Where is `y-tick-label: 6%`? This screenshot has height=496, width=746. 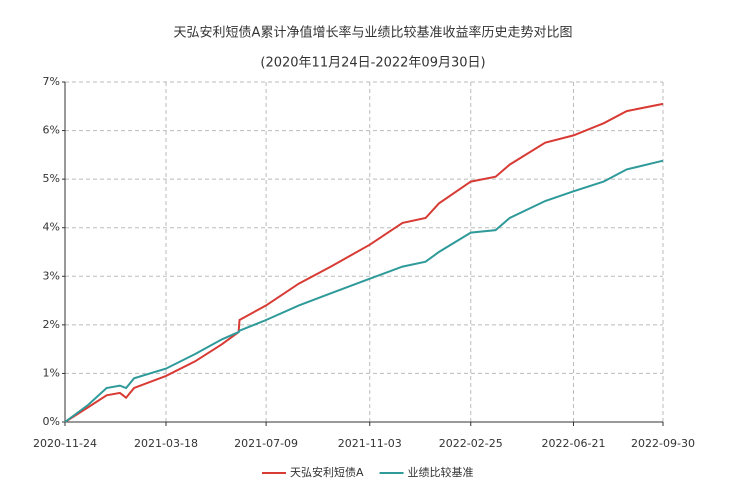 y-tick-label: 6% is located at coordinates (51, 130).